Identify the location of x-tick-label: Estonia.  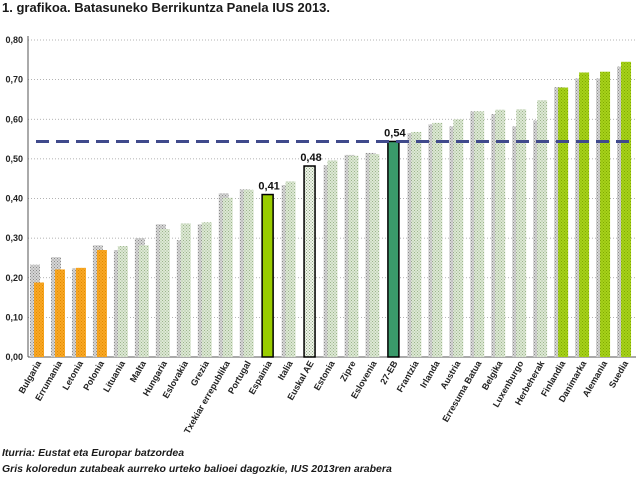
(324, 375).